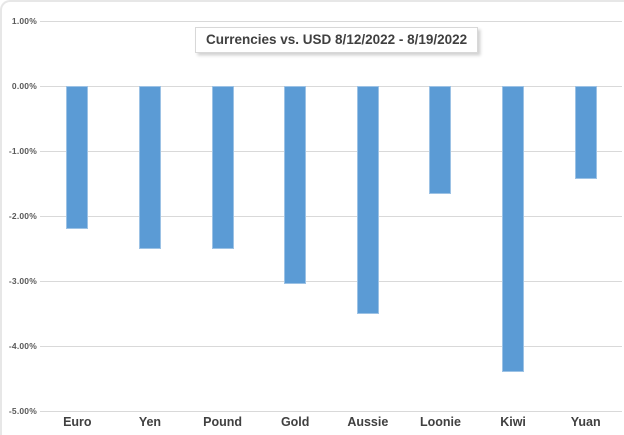 The height and width of the screenshot is (435, 624). What do you see at coordinates (22, 150) in the screenshot?
I see `y-axis-tick-label: -1.00%` at bounding box center [22, 150].